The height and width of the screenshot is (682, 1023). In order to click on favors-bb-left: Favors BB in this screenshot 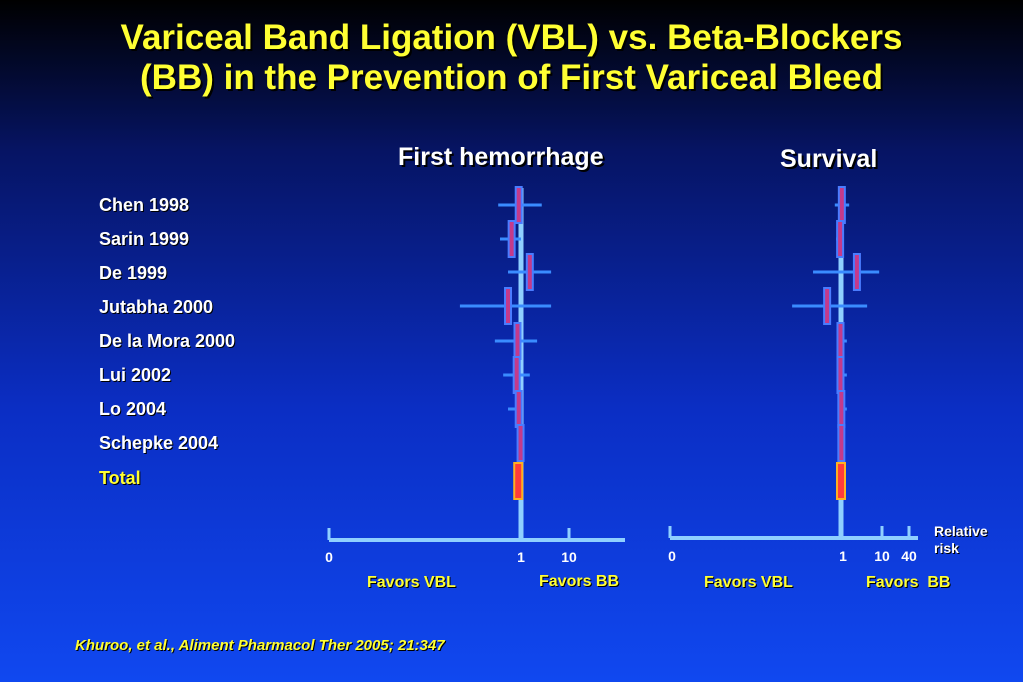, I will do `click(579, 581)`.